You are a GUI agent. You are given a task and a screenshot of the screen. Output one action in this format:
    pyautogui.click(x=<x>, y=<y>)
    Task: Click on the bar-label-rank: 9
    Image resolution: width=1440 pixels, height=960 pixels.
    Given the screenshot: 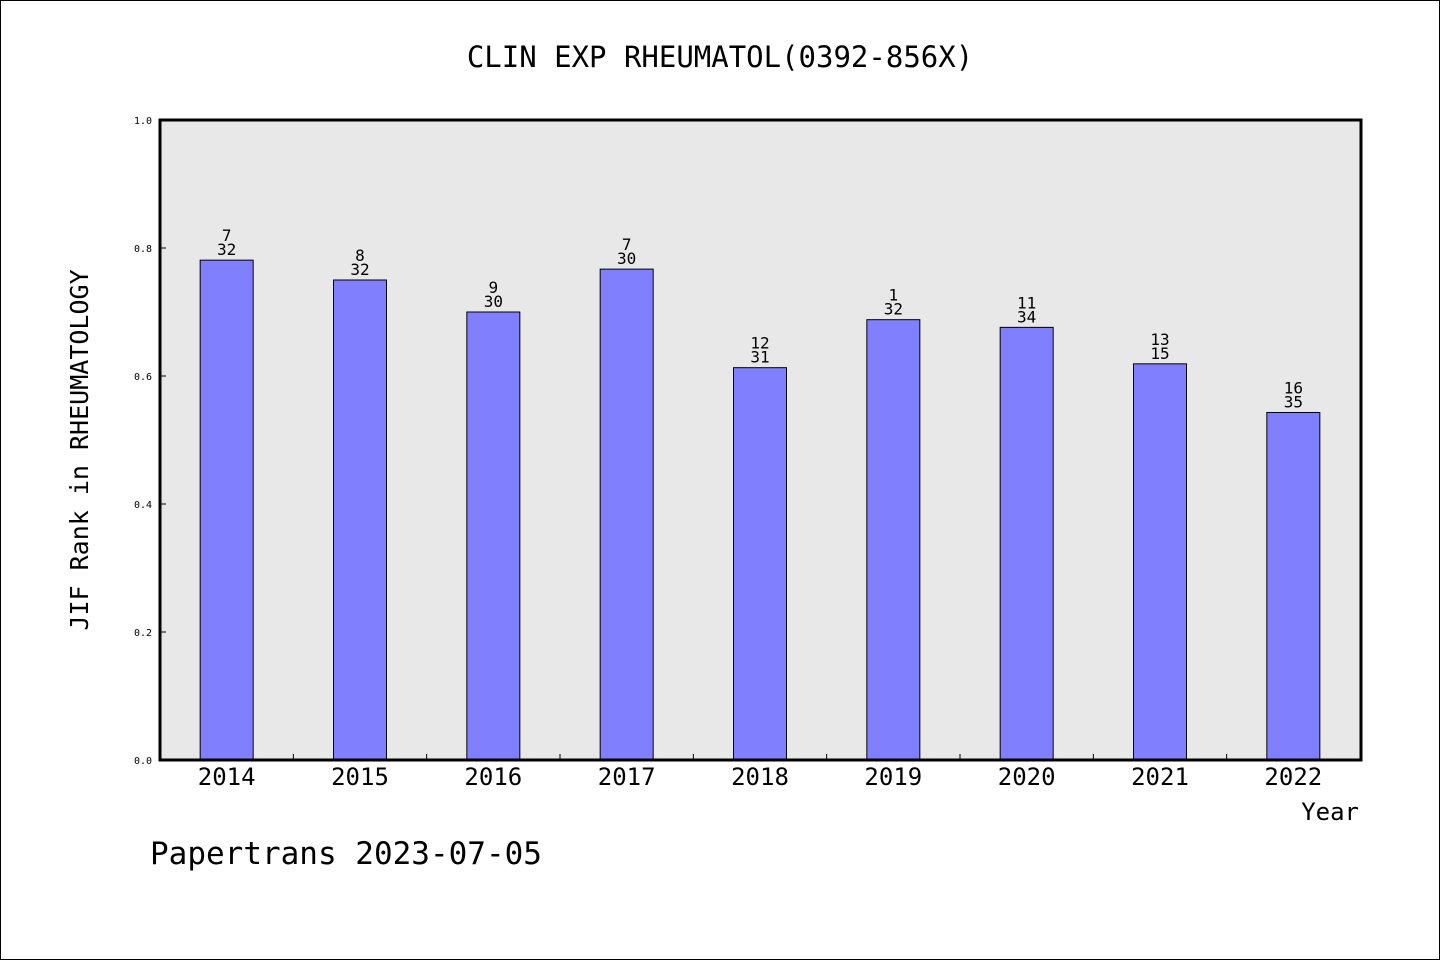 What is the action you would take?
    pyautogui.click(x=494, y=287)
    